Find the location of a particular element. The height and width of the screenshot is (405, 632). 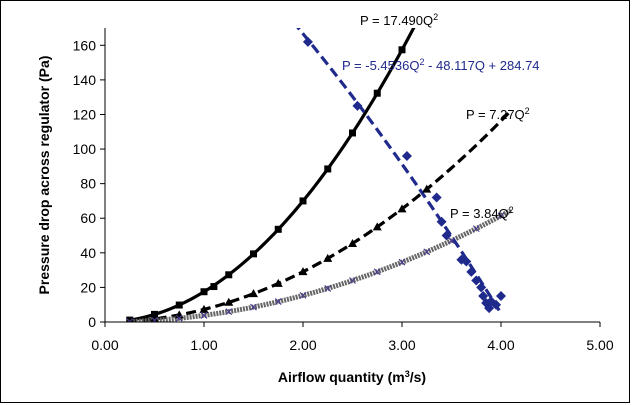

y-tick-label: 160 is located at coordinates (85, 45).